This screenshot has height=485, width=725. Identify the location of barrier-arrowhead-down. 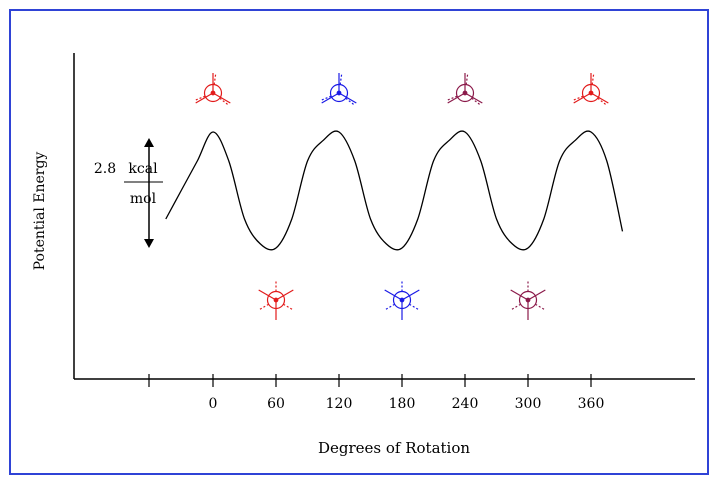
(149, 243).